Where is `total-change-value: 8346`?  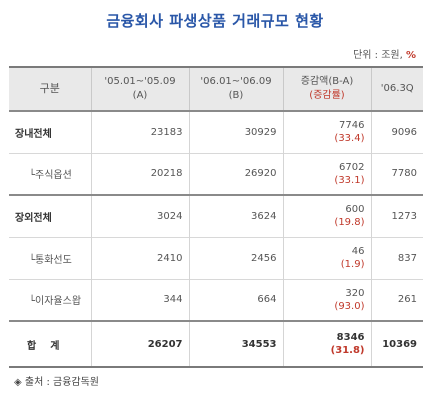 total-change-value: 8346 is located at coordinates (350, 337).